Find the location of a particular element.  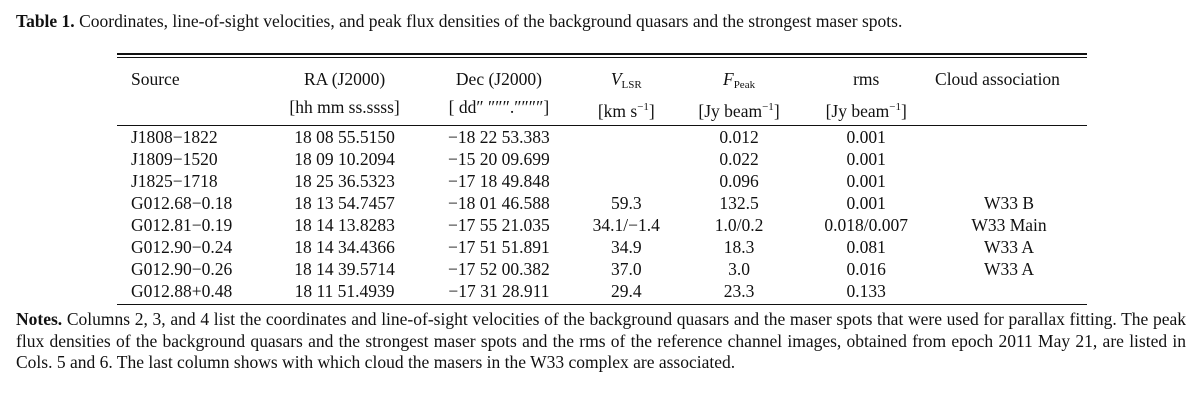

table-top-rule is located at coordinates (602, 55).